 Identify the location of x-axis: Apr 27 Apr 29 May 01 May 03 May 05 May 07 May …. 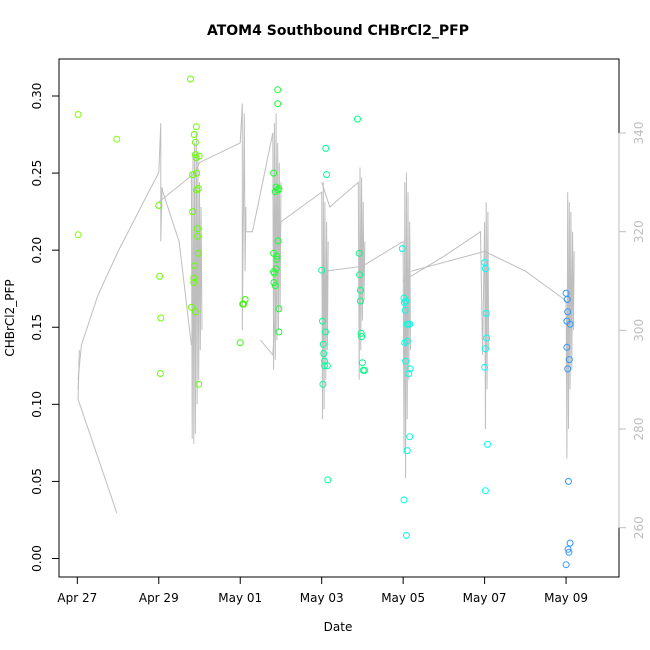
(322, 590).